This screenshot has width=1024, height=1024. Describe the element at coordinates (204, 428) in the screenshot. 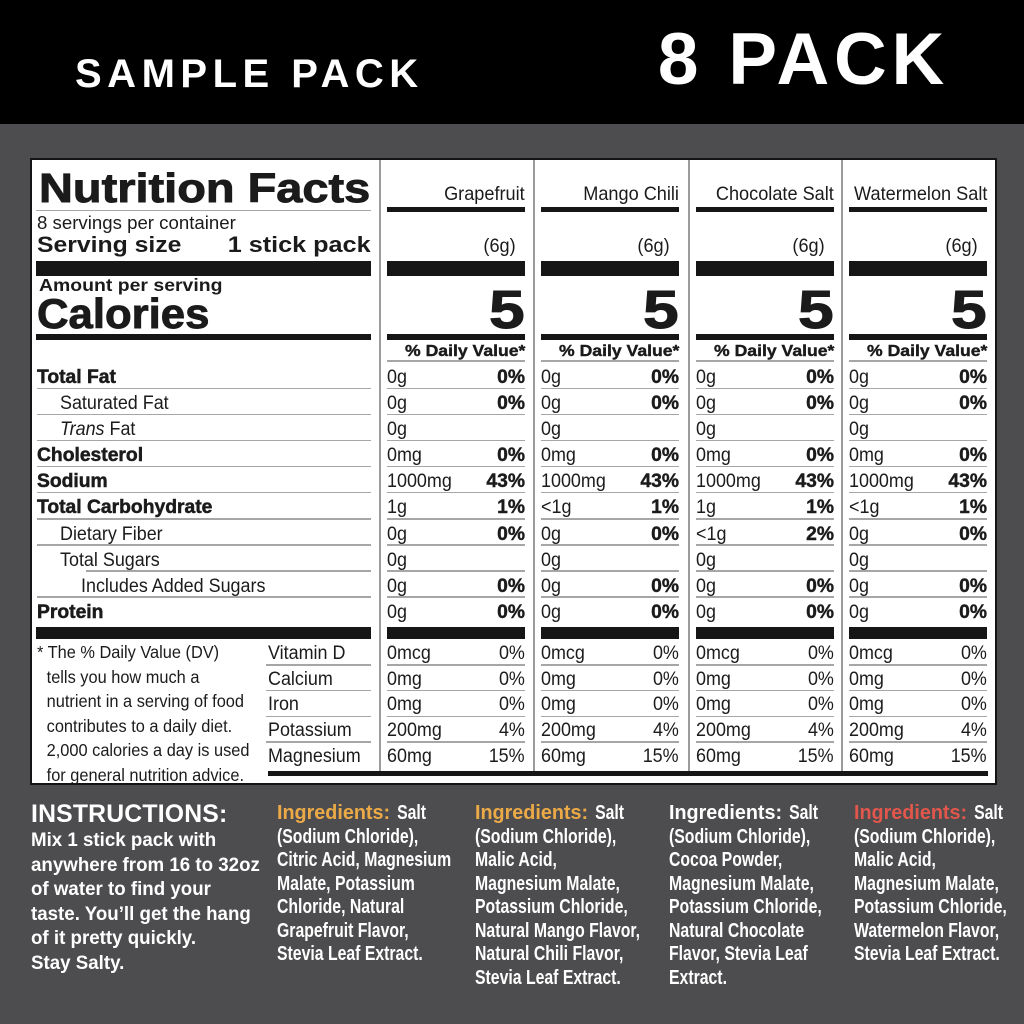

I see `nutrient-row-trans-fat: Trans Fat` at that location.